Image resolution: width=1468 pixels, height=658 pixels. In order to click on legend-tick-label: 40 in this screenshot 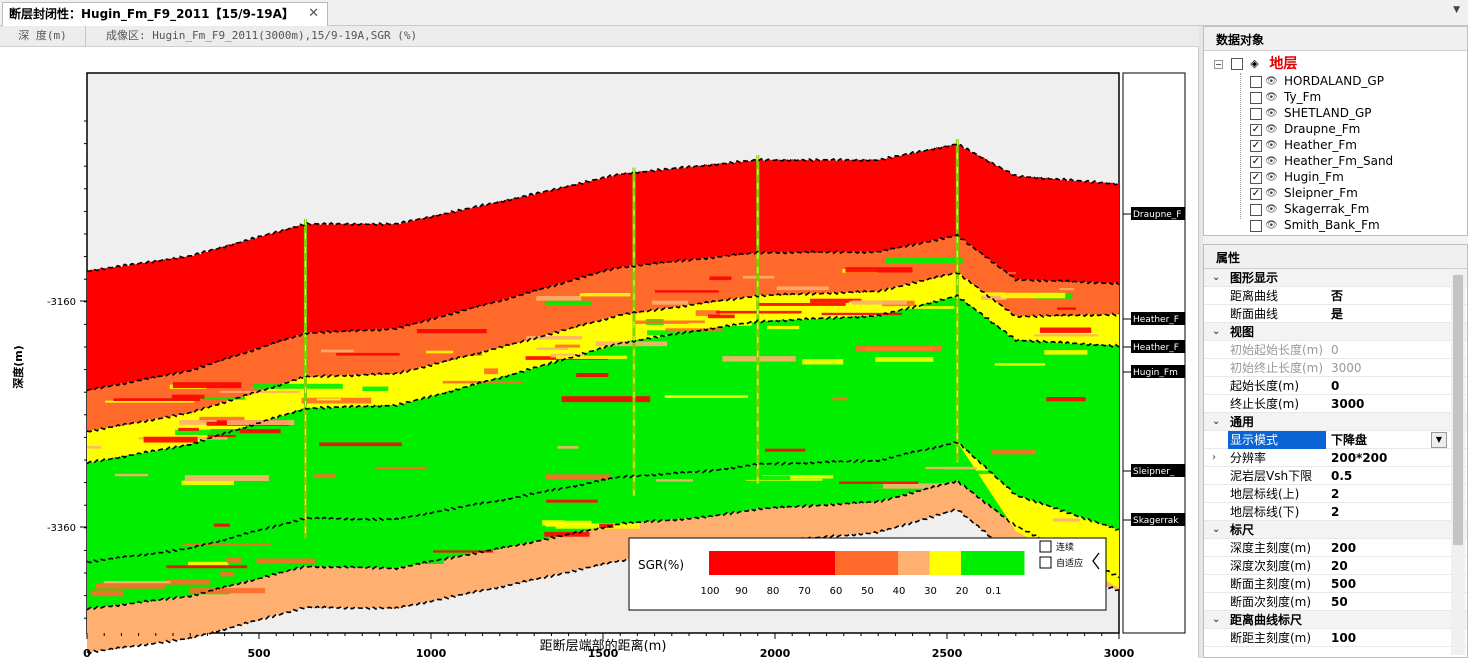, I will do `click(899, 591)`.